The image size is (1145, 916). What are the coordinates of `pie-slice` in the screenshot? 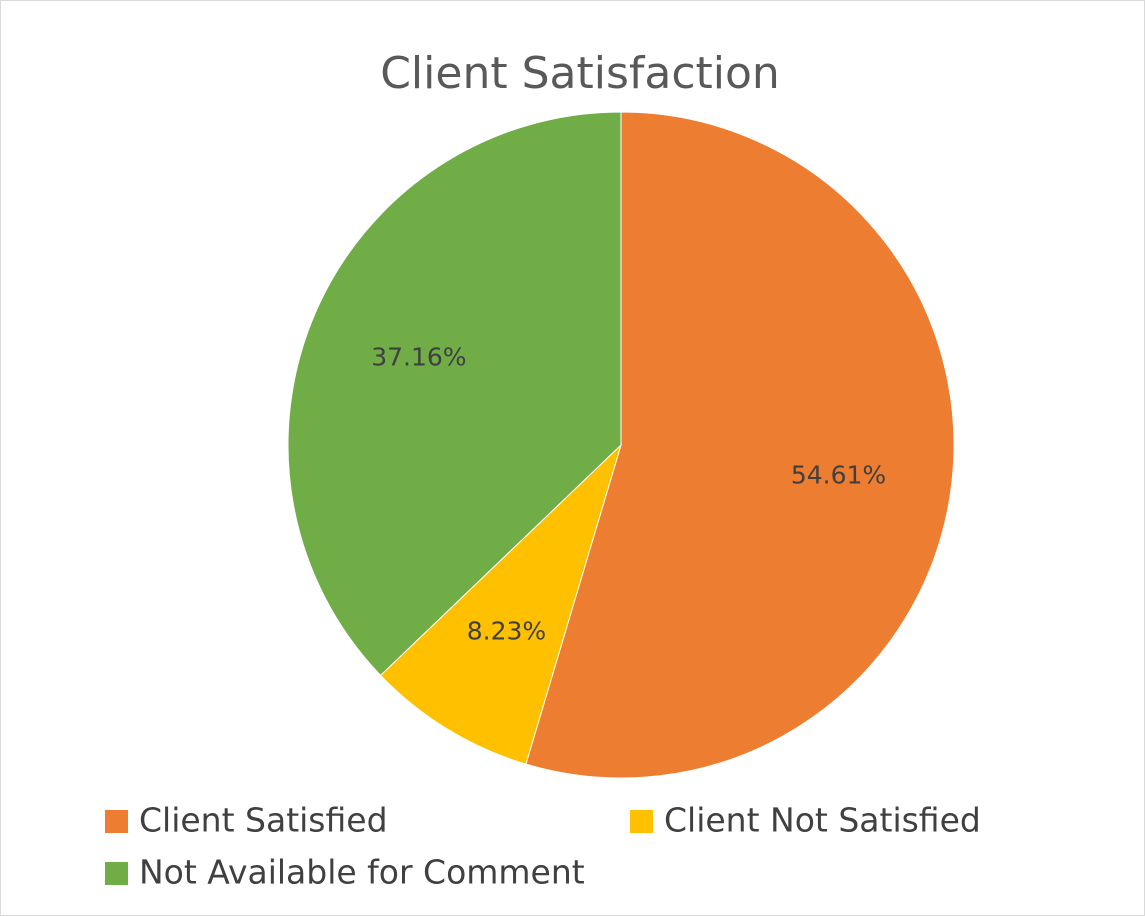 It's located at (501, 604).